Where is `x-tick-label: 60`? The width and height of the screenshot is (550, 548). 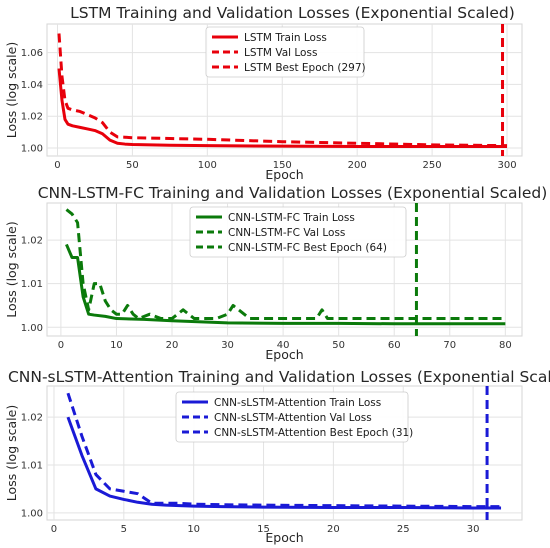 x-tick-label: 60 is located at coordinates (394, 345).